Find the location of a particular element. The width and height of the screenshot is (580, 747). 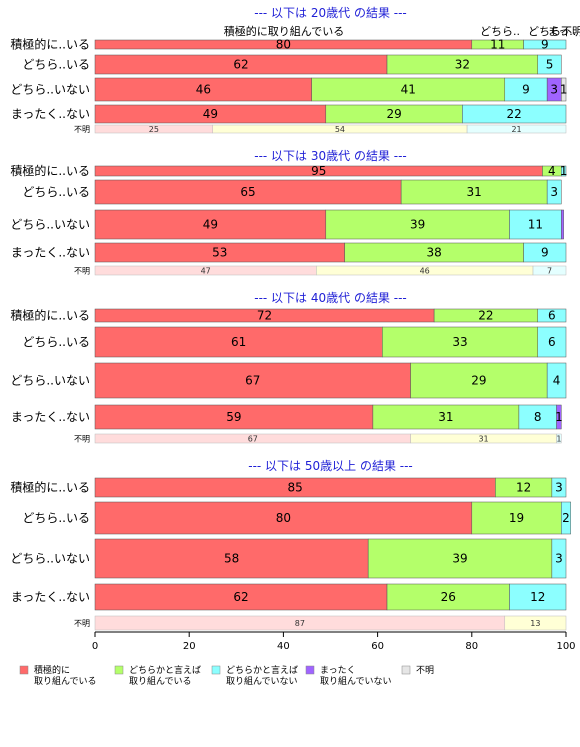

data-label: 2 is located at coordinates (566, 518).